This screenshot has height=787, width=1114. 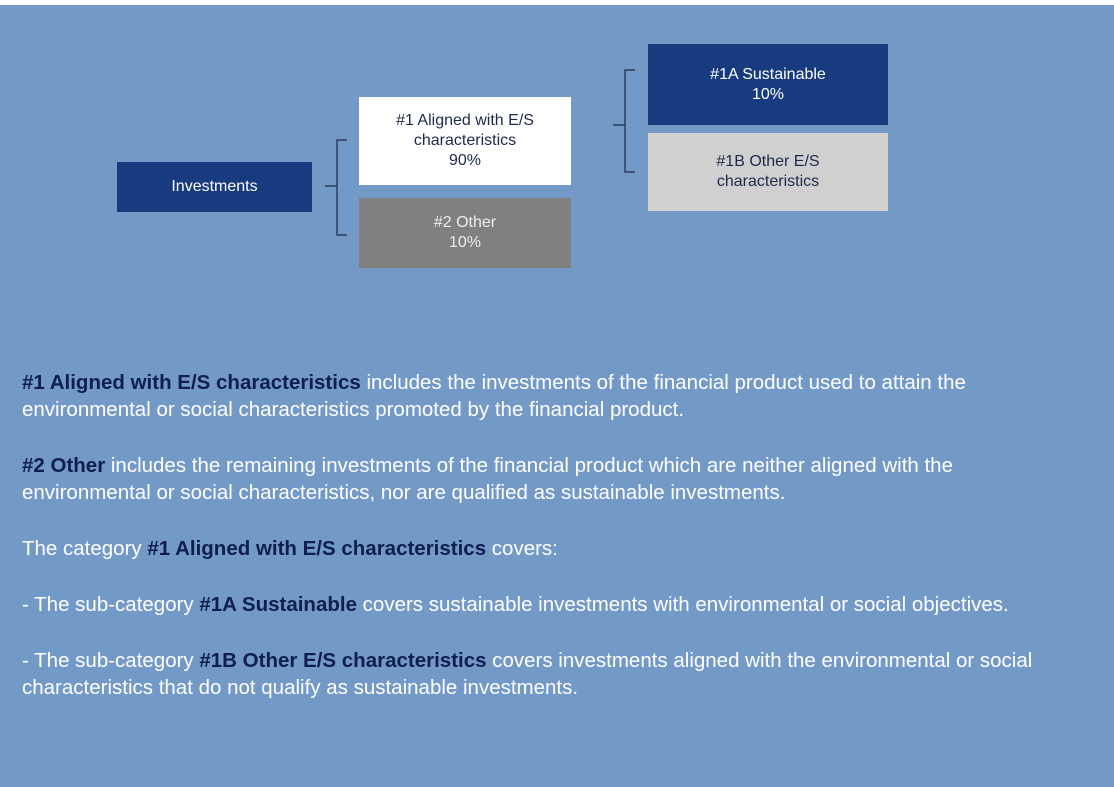 What do you see at coordinates (465, 233) in the screenshot?
I see `node: #2 Other 10%` at bounding box center [465, 233].